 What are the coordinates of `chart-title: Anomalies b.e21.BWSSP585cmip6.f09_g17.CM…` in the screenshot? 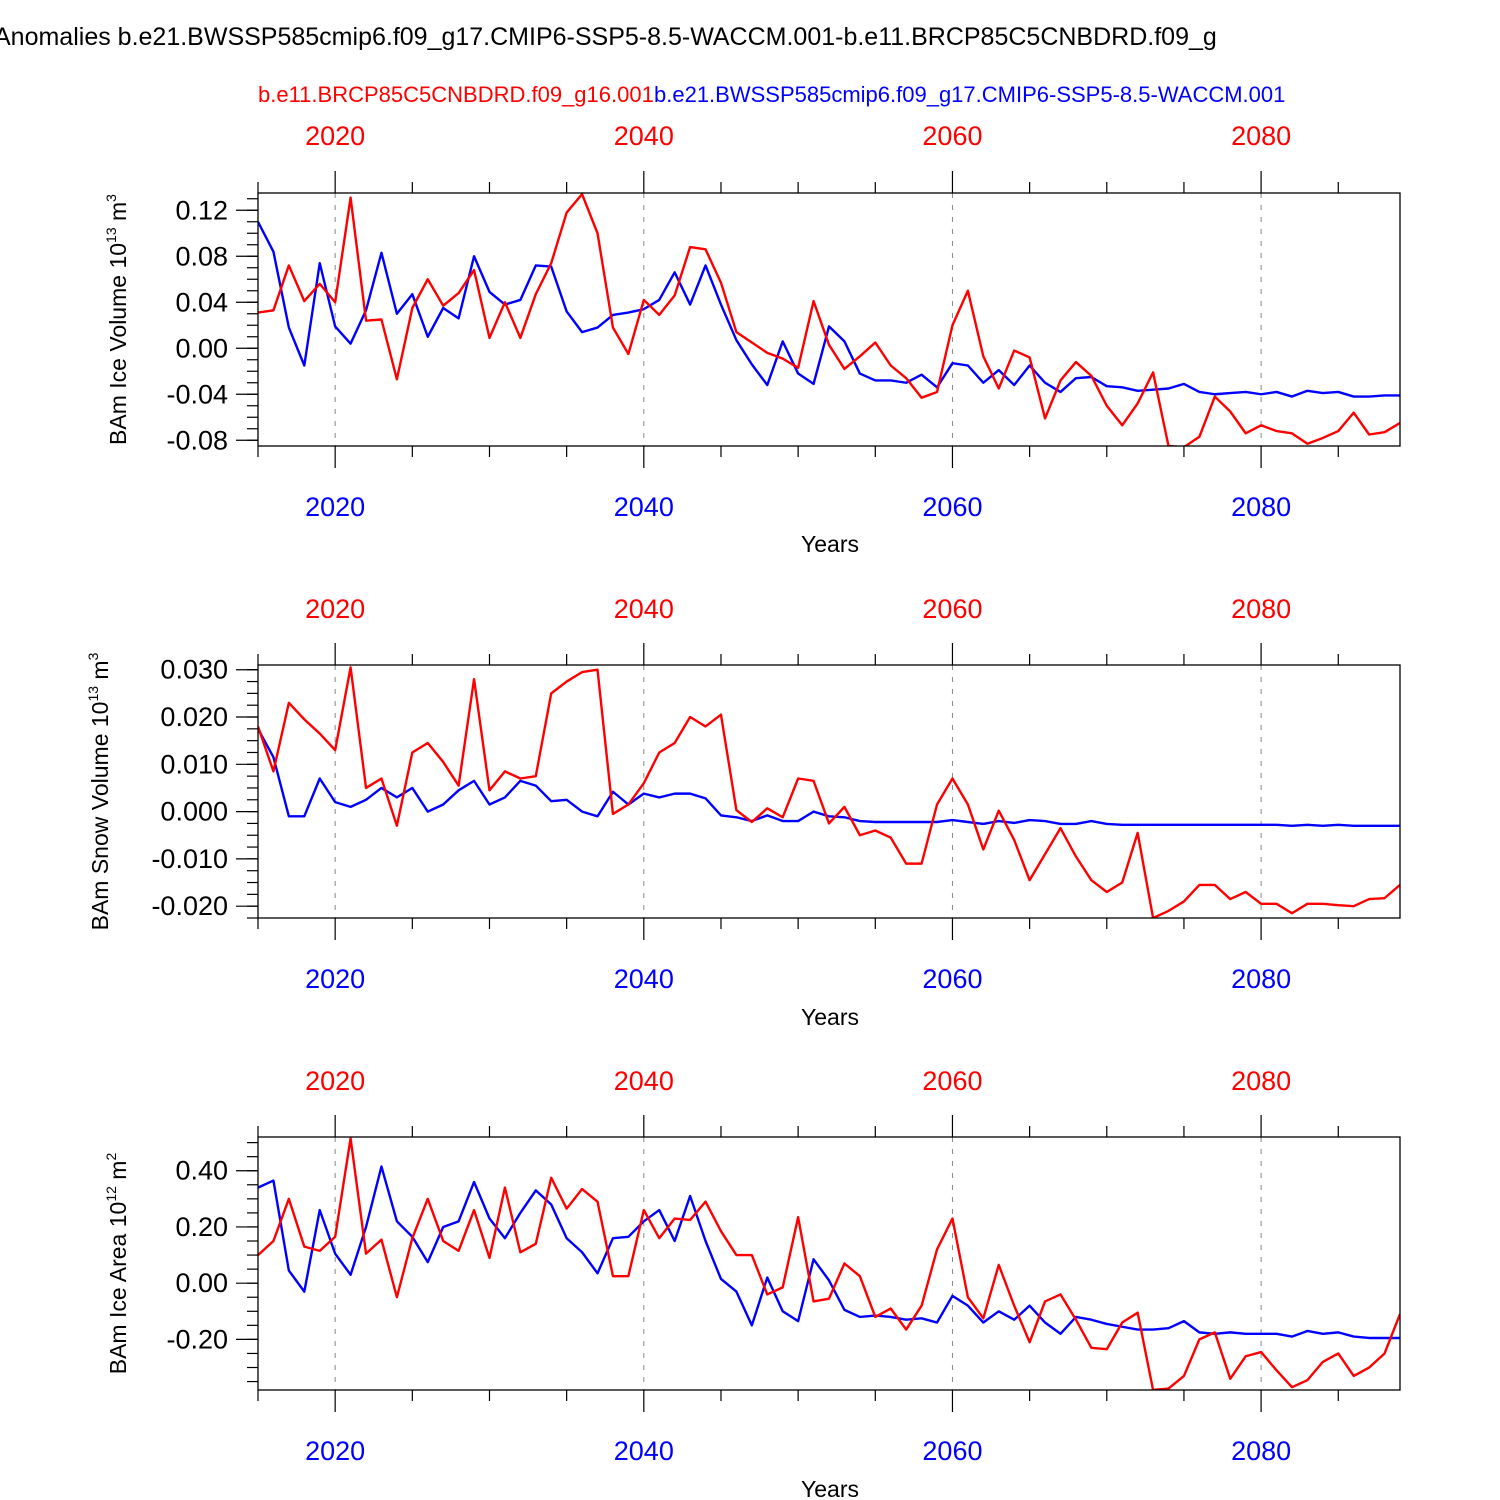 It's located at (608, 37).